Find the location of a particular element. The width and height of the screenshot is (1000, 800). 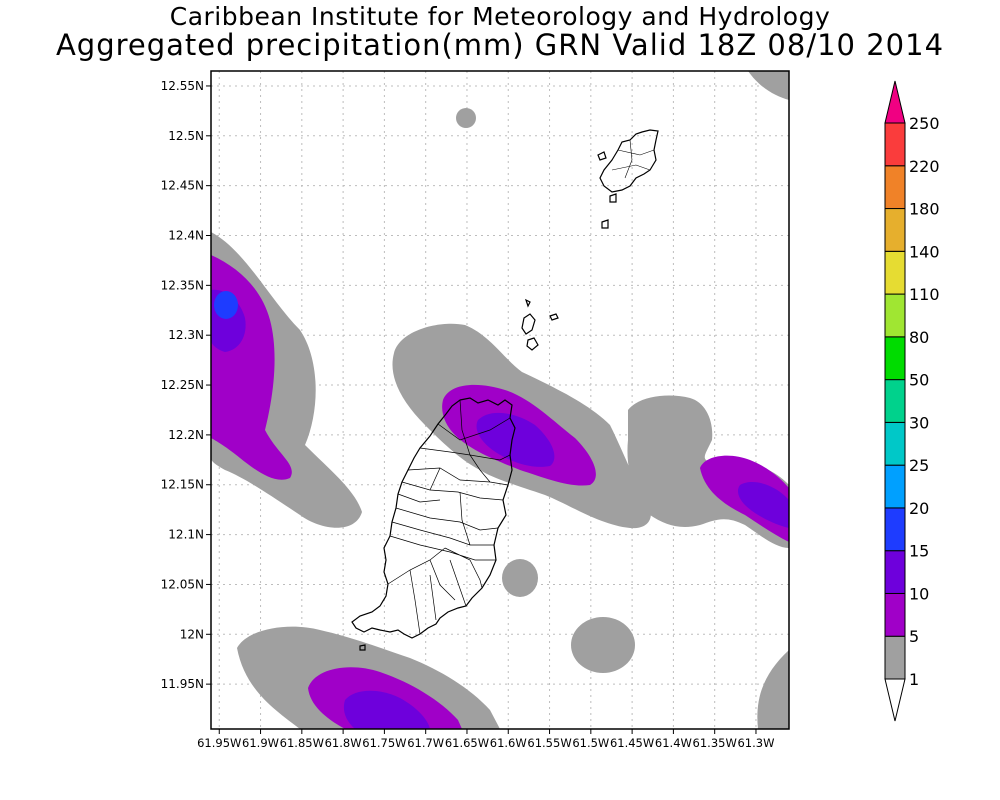

lon-tick-label: 61.65W is located at coordinates (467, 743).